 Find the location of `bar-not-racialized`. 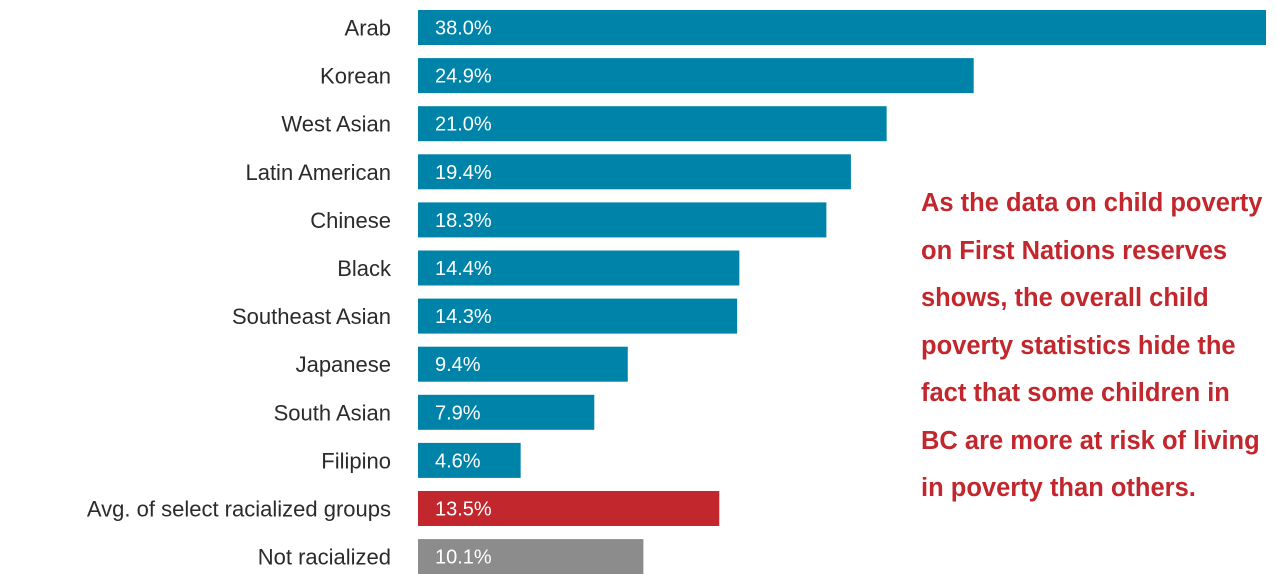

bar-not-racialized is located at coordinates (531, 556).